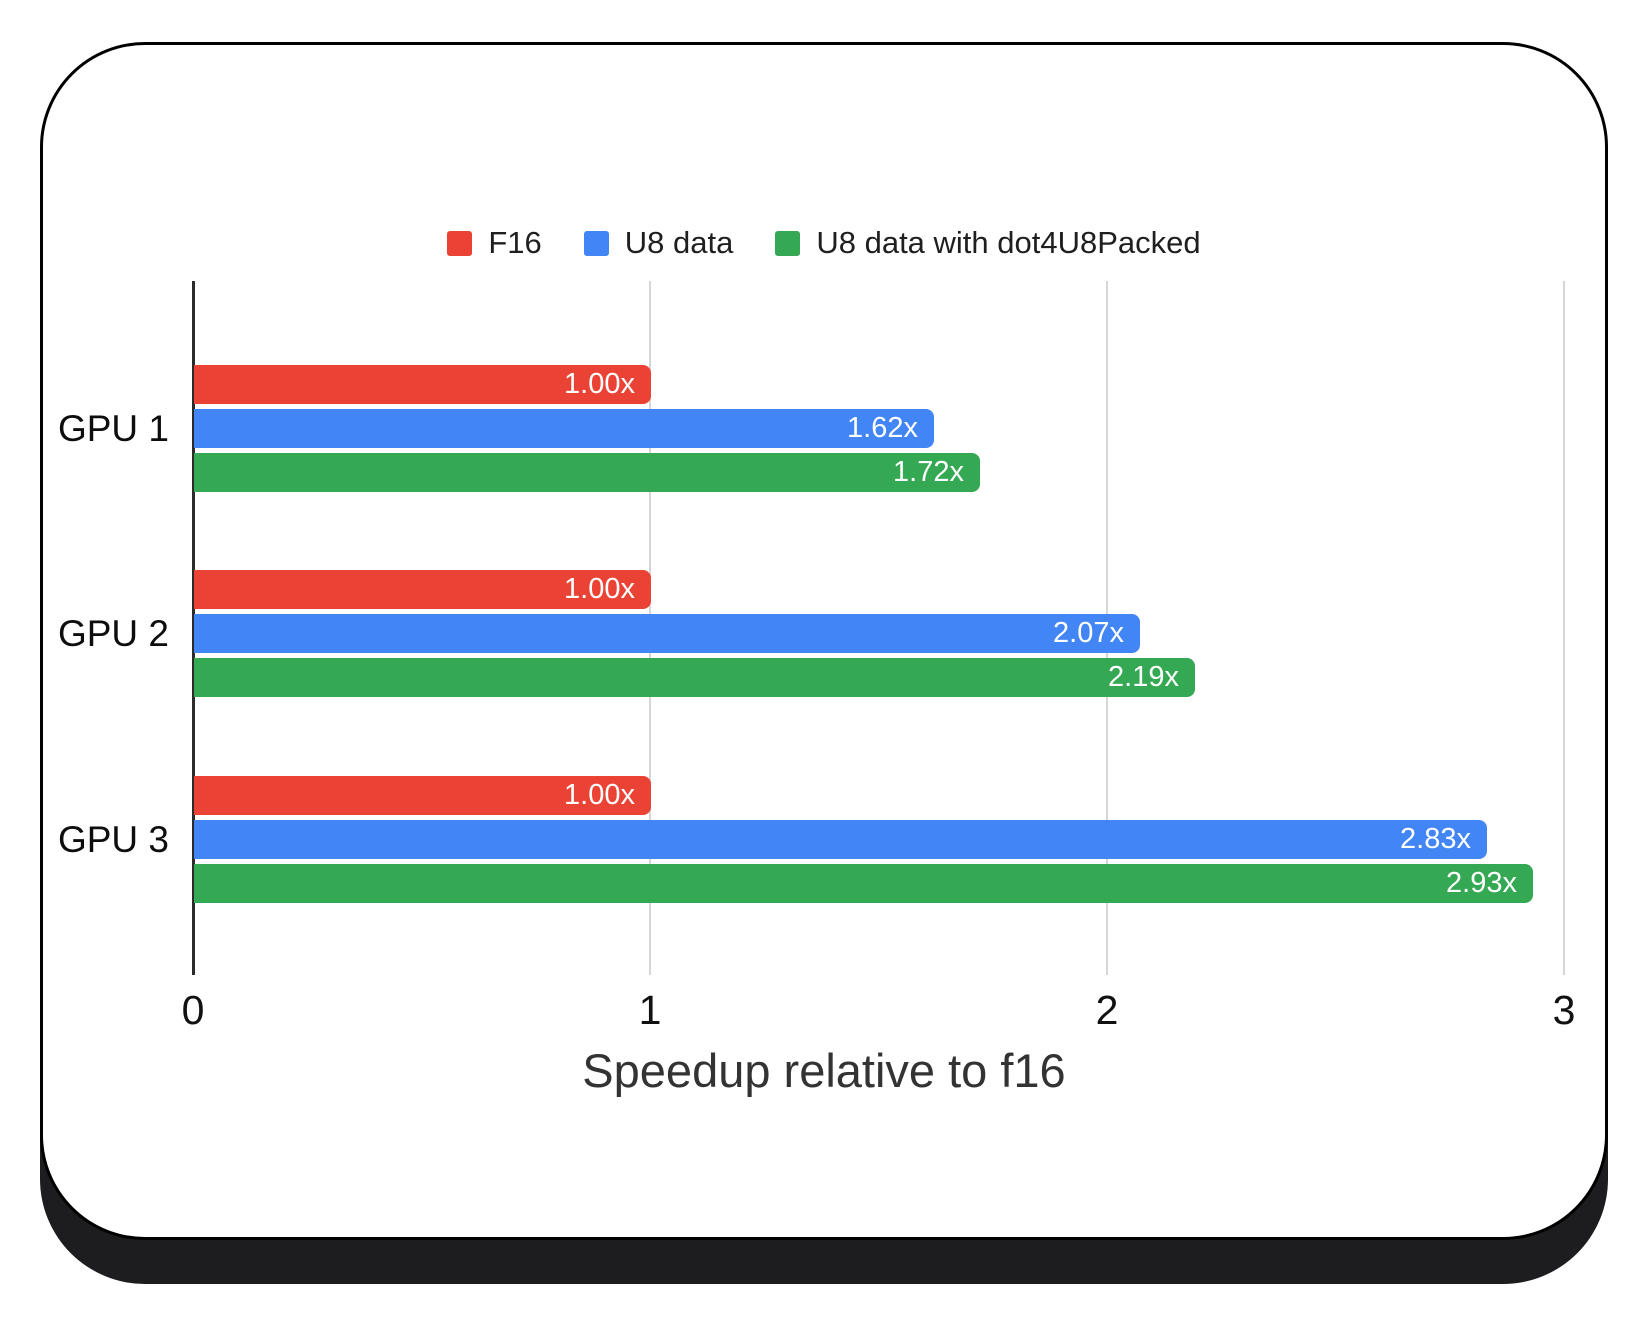 Image resolution: width=1650 pixels, height=1334 pixels. Describe the element at coordinates (1008, 242) in the screenshot. I see `legend-label: U8 data with dot4U8Packed` at that location.